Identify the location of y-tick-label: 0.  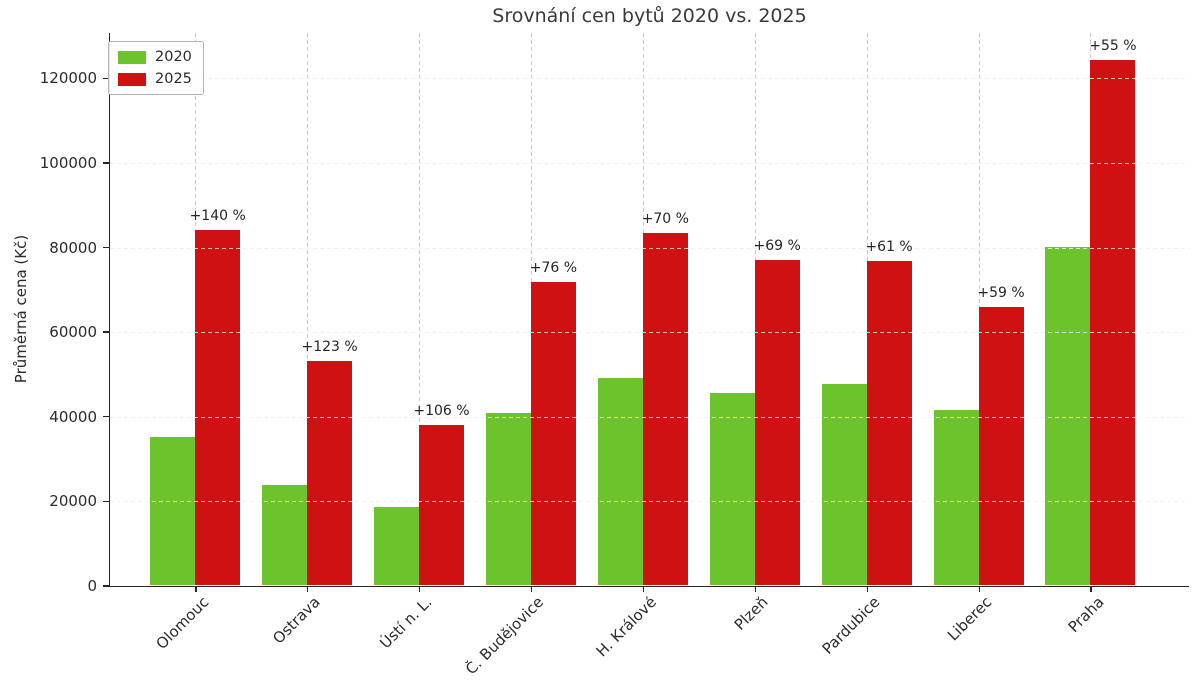
(92, 586).